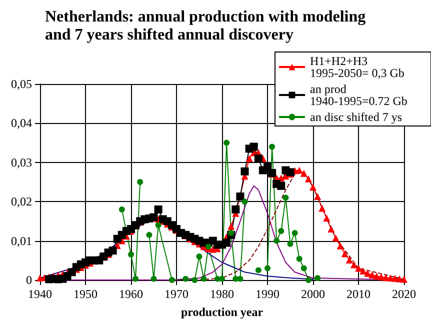 This screenshot has width=431, height=330. I want to click on chart-subtitle: and 7 years shifted annual discovery, so click(169, 35).